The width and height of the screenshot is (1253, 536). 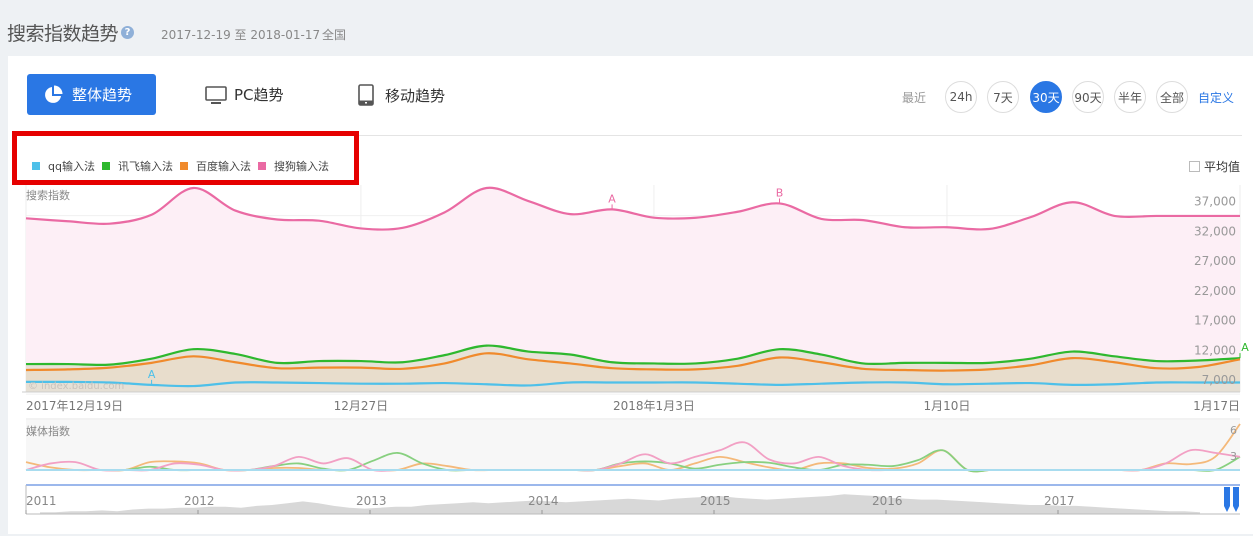 What do you see at coordinates (102, 95) in the screenshot?
I see `tab-label: 整体趋势` at bounding box center [102, 95].